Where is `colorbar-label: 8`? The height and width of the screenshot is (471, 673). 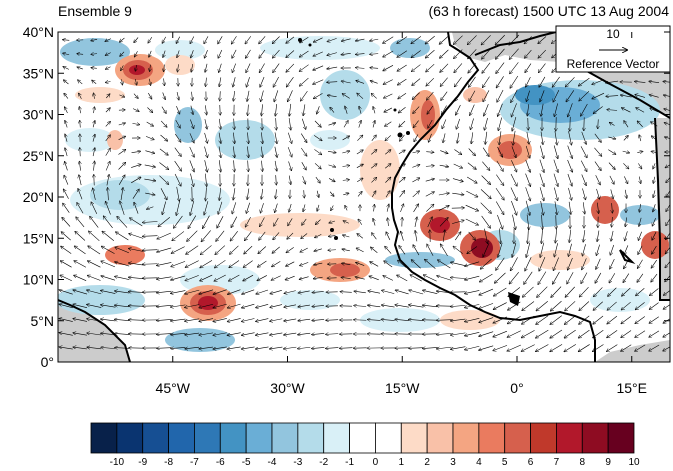 colorbar-label: 8 is located at coordinates (583, 462).